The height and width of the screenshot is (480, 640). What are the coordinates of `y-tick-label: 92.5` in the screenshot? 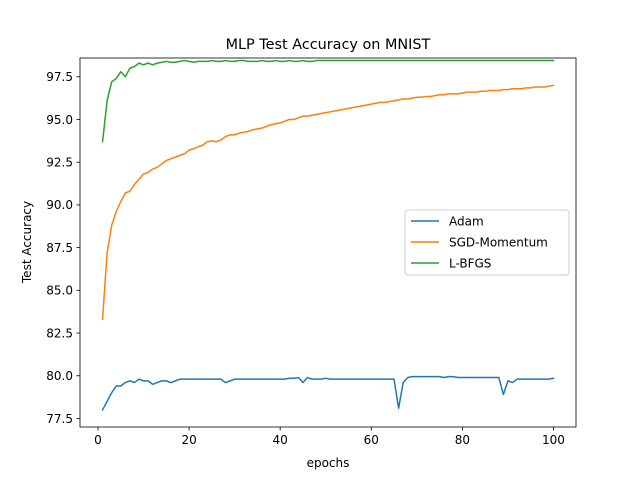 It's located at (59, 163).